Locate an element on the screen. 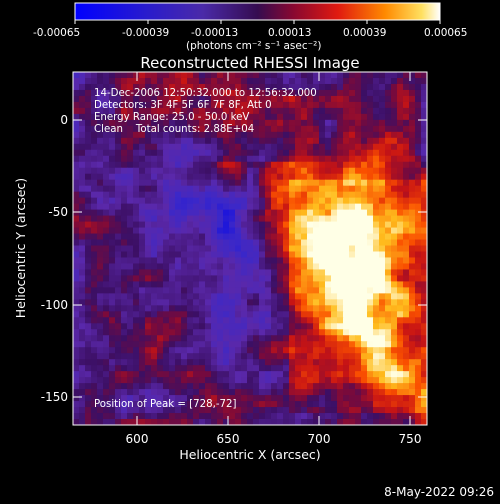 The image size is (500, 504). colorbar-tick-label: -0.00039 is located at coordinates (145, 33).